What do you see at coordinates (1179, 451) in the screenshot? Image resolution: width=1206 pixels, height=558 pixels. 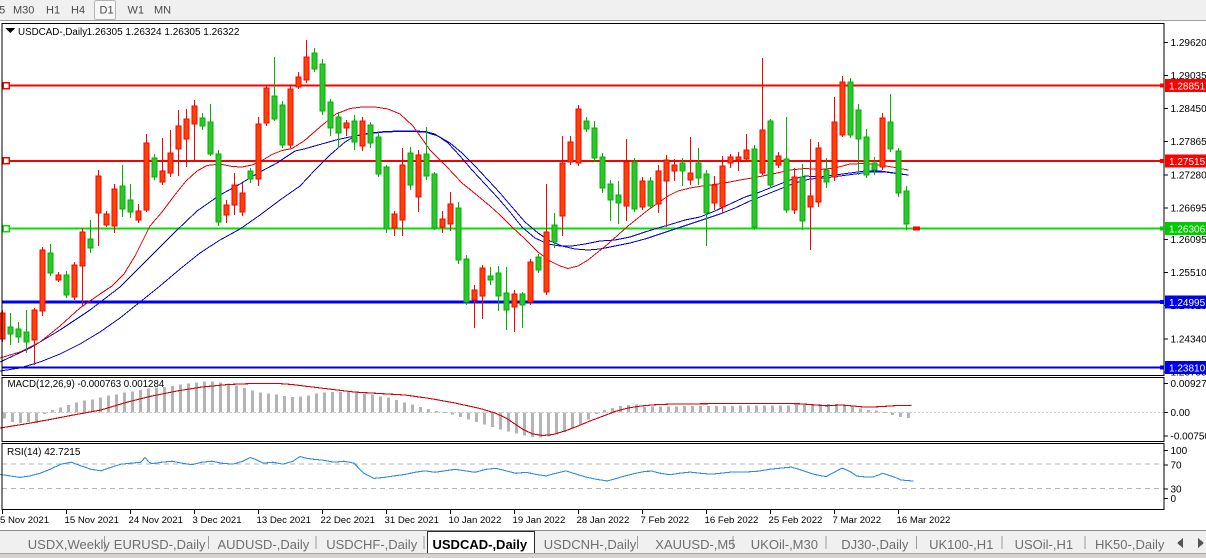 I see `svg-text: 100` at bounding box center [1179, 451].